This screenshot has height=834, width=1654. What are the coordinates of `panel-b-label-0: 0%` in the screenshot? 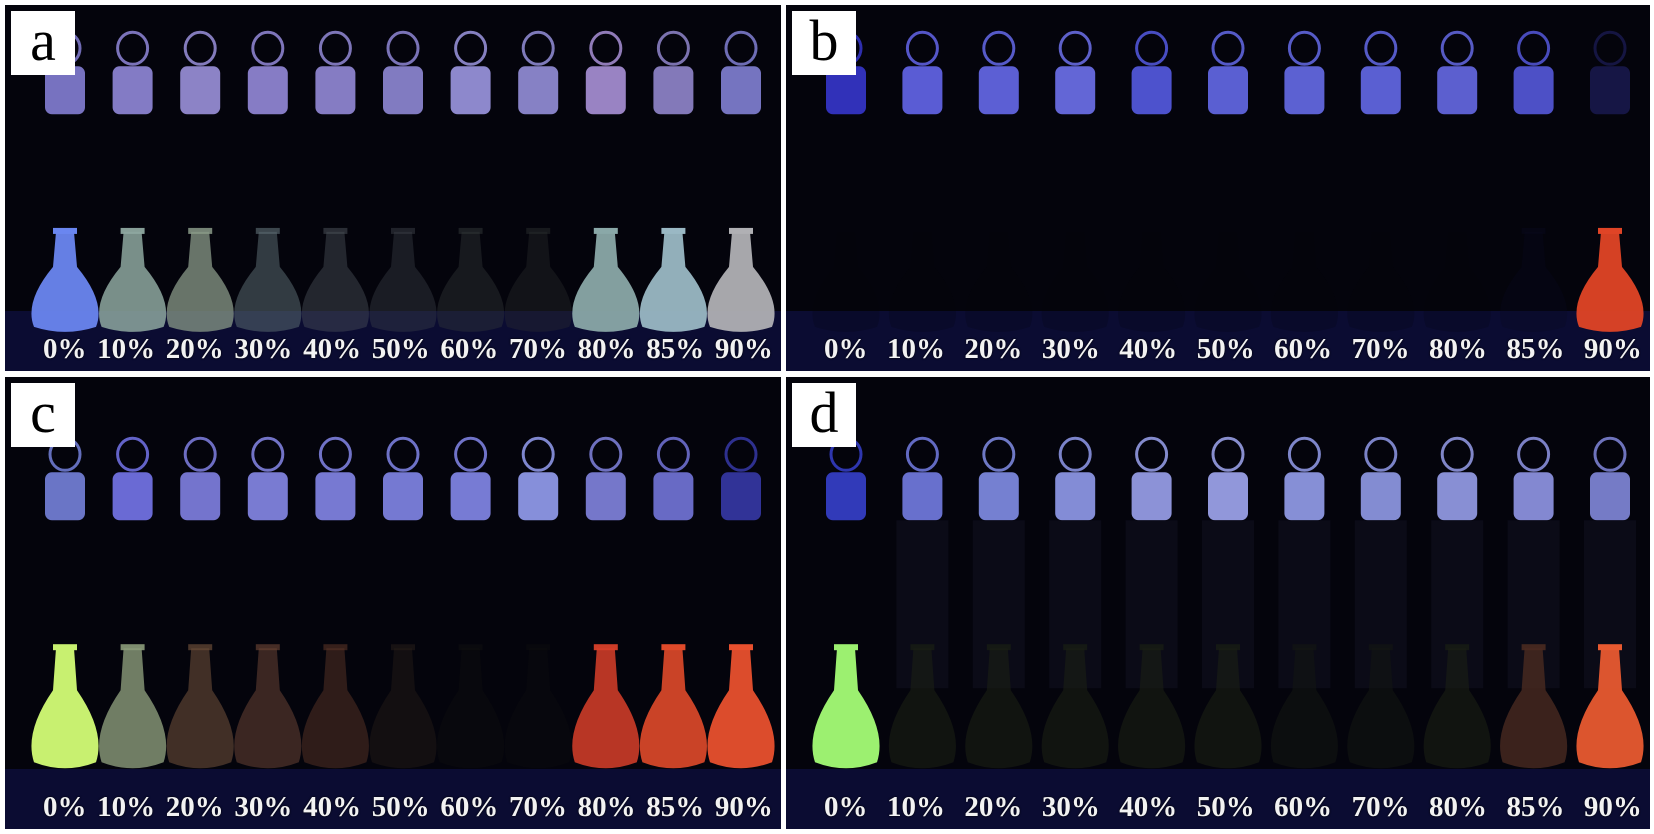 It's located at (846, 349).